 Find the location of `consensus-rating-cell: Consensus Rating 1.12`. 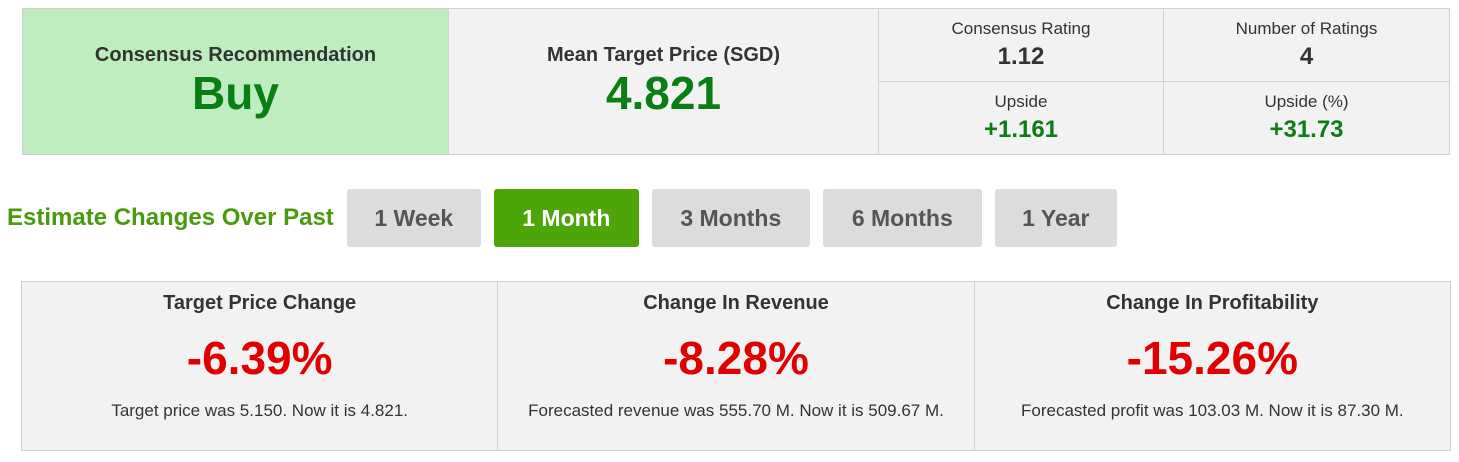

consensus-rating-cell: Consensus Rating 1.12 is located at coordinates (1021, 45).